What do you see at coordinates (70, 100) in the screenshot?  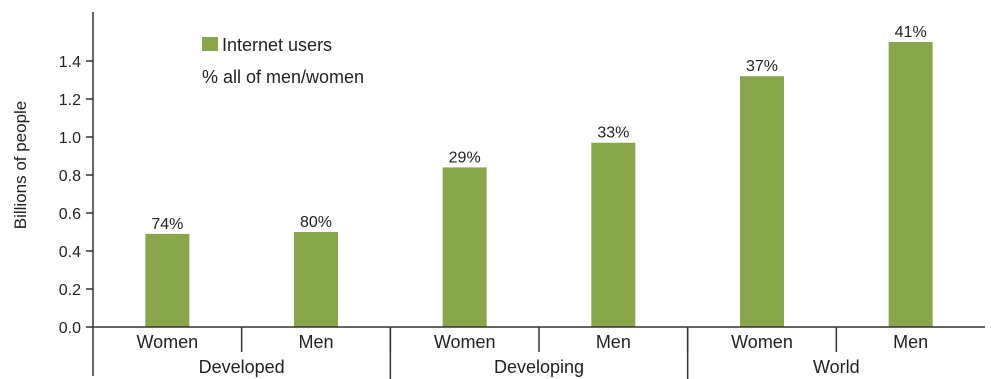 I see `y-tick-label: 1.2` at bounding box center [70, 100].